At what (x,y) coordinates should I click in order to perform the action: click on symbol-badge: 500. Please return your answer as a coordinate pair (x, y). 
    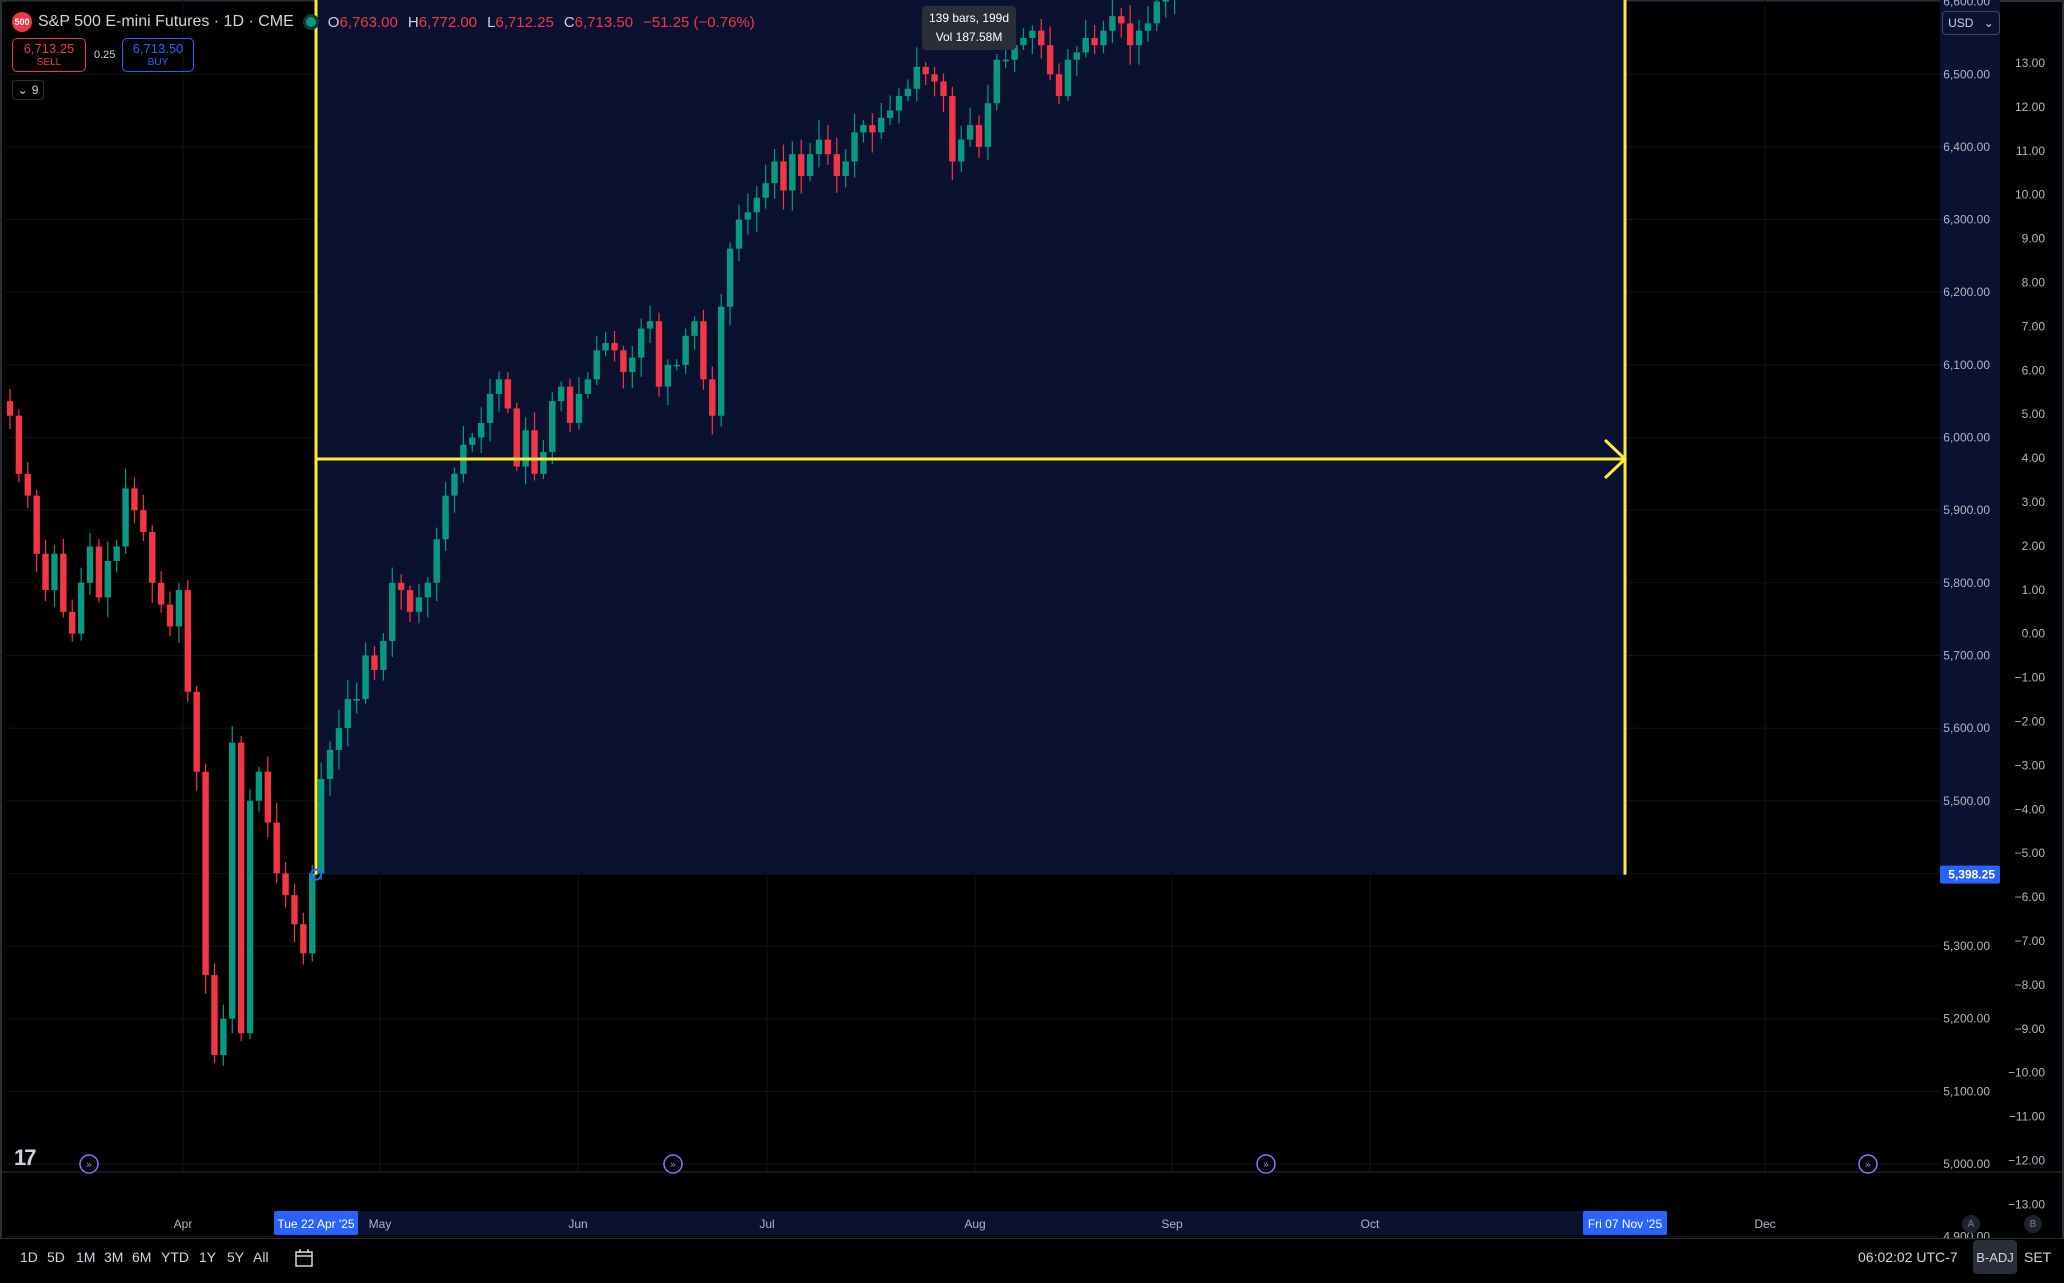
    Looking at the image, I should click on (22, 22).